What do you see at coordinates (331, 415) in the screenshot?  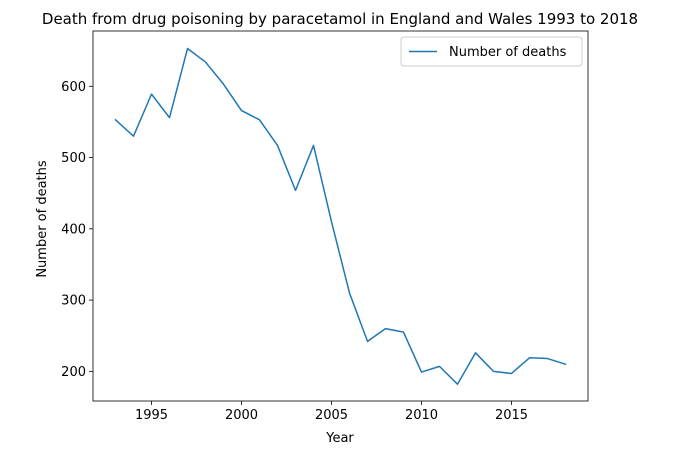 I see `x-tick-label-2005: 2005` at bounding box center [331, 415].